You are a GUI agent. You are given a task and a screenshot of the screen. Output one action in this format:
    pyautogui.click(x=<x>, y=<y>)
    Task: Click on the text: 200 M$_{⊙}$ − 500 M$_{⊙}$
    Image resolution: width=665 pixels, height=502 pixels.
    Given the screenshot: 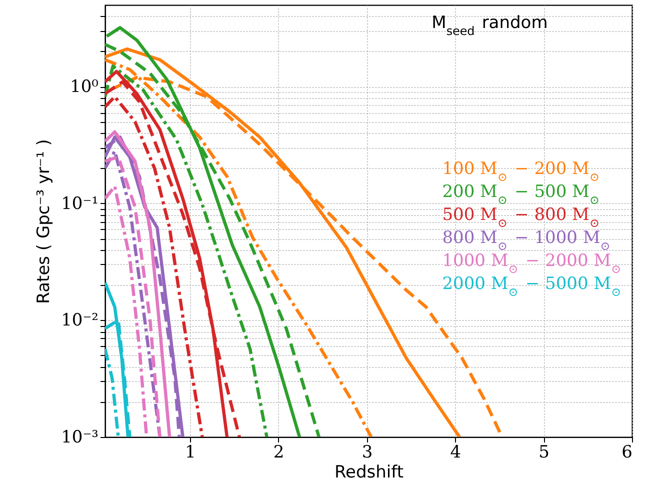 What is the action you would take?
    pyautogui.click(x=521, y=195)
    